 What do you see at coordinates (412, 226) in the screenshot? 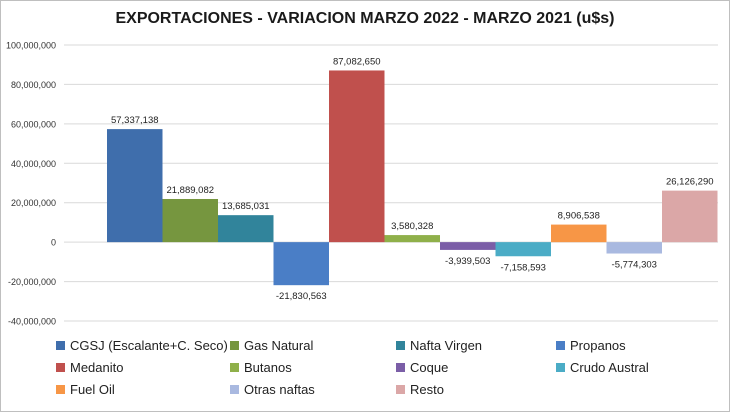
I see `data-label: 3,580,328` at bounding box center [412, 226].